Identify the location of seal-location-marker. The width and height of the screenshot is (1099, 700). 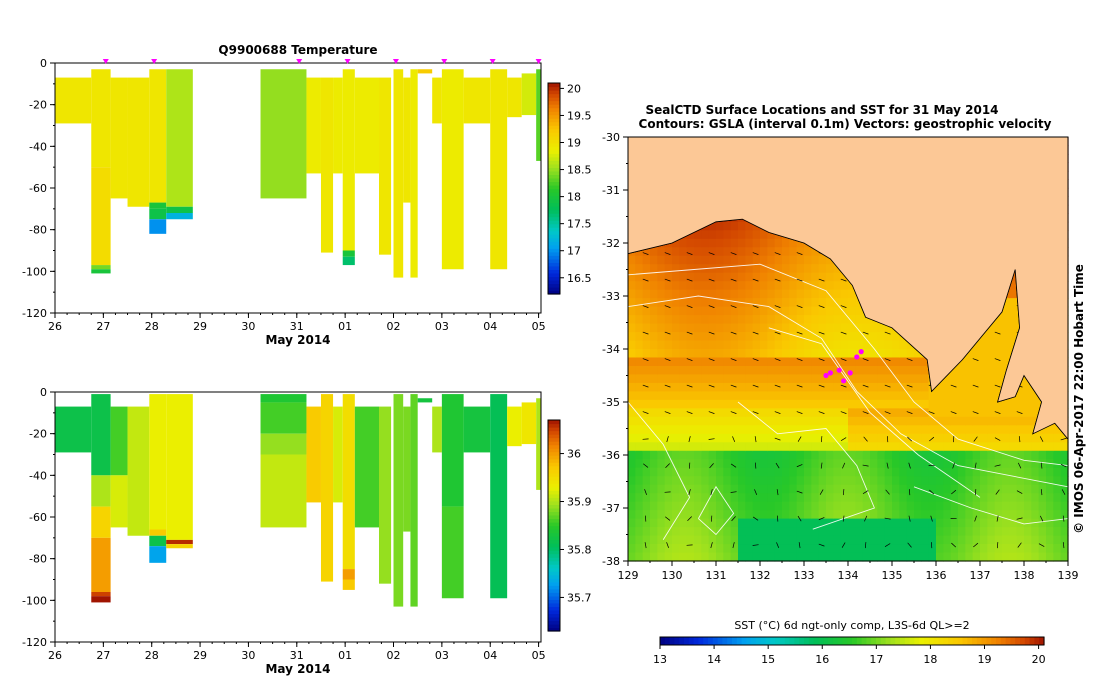
(850, 373).